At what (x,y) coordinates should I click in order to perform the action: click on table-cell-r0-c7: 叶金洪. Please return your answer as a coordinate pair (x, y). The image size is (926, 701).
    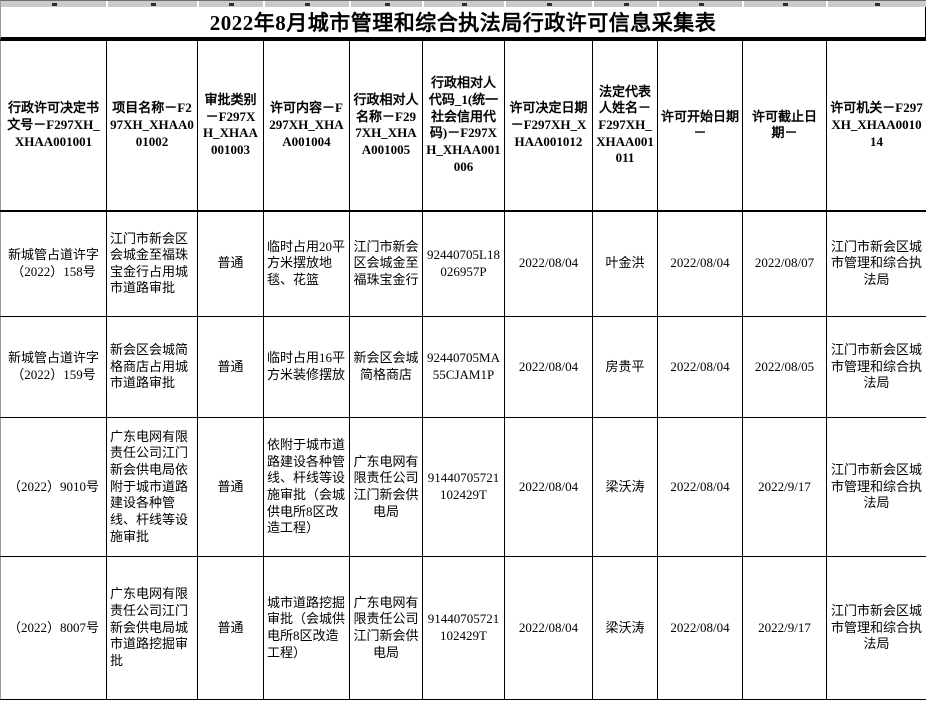
    Looking at the image, I should click on (625, 263).